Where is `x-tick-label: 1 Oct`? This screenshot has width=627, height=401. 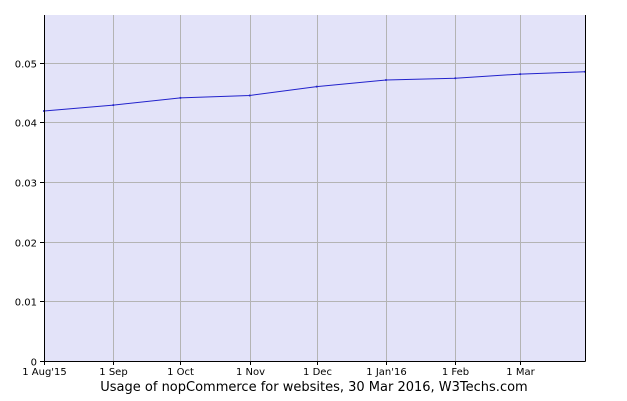 x-tick-label: 1 Oct is located at coordinates (180, 372).